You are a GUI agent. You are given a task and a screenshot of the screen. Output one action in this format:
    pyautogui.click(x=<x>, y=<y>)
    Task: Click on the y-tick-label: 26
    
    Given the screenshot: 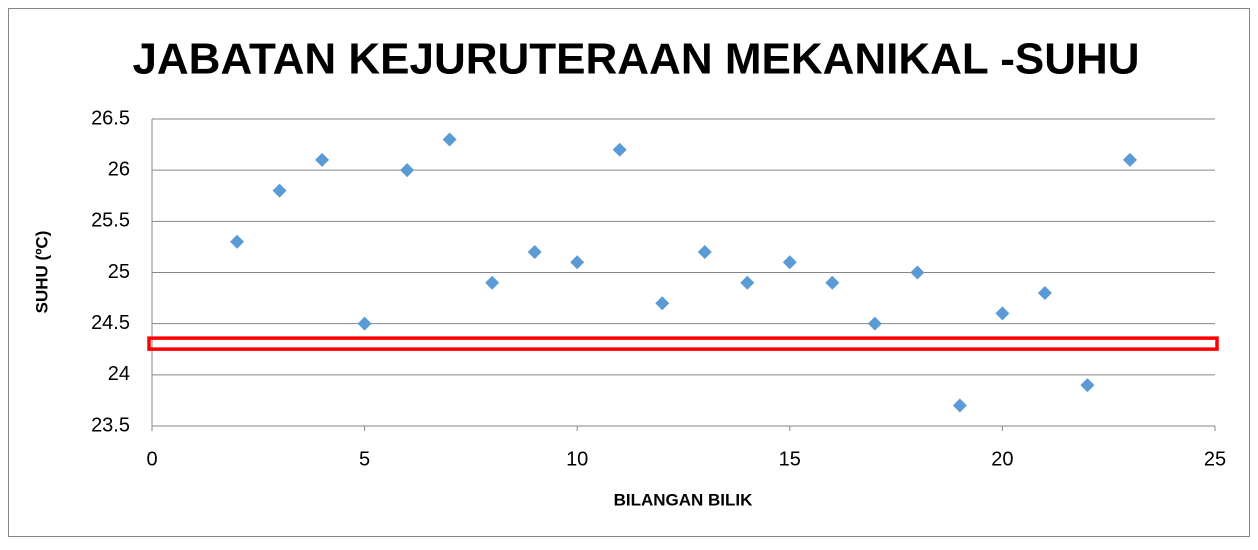 What is the action you would take?
    pyautogui.click(x=119, y=169)
    